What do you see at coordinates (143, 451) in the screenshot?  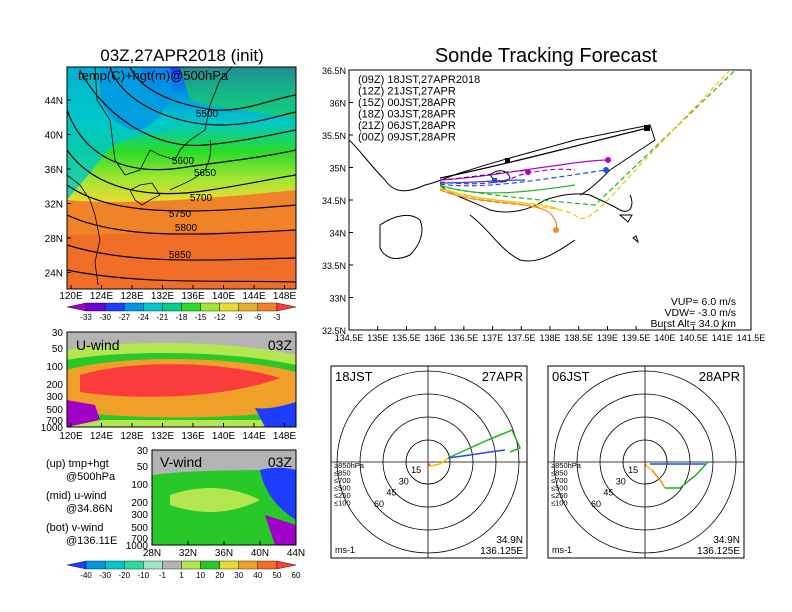 I see `vwind-y-label: 30` at bounding box center [143, 451].